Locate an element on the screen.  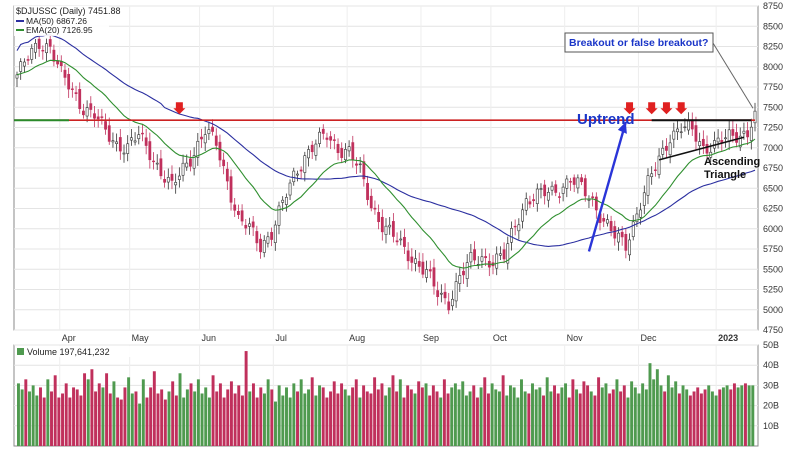
price-tick-label: 8250 is located at coordinates (773, 47).